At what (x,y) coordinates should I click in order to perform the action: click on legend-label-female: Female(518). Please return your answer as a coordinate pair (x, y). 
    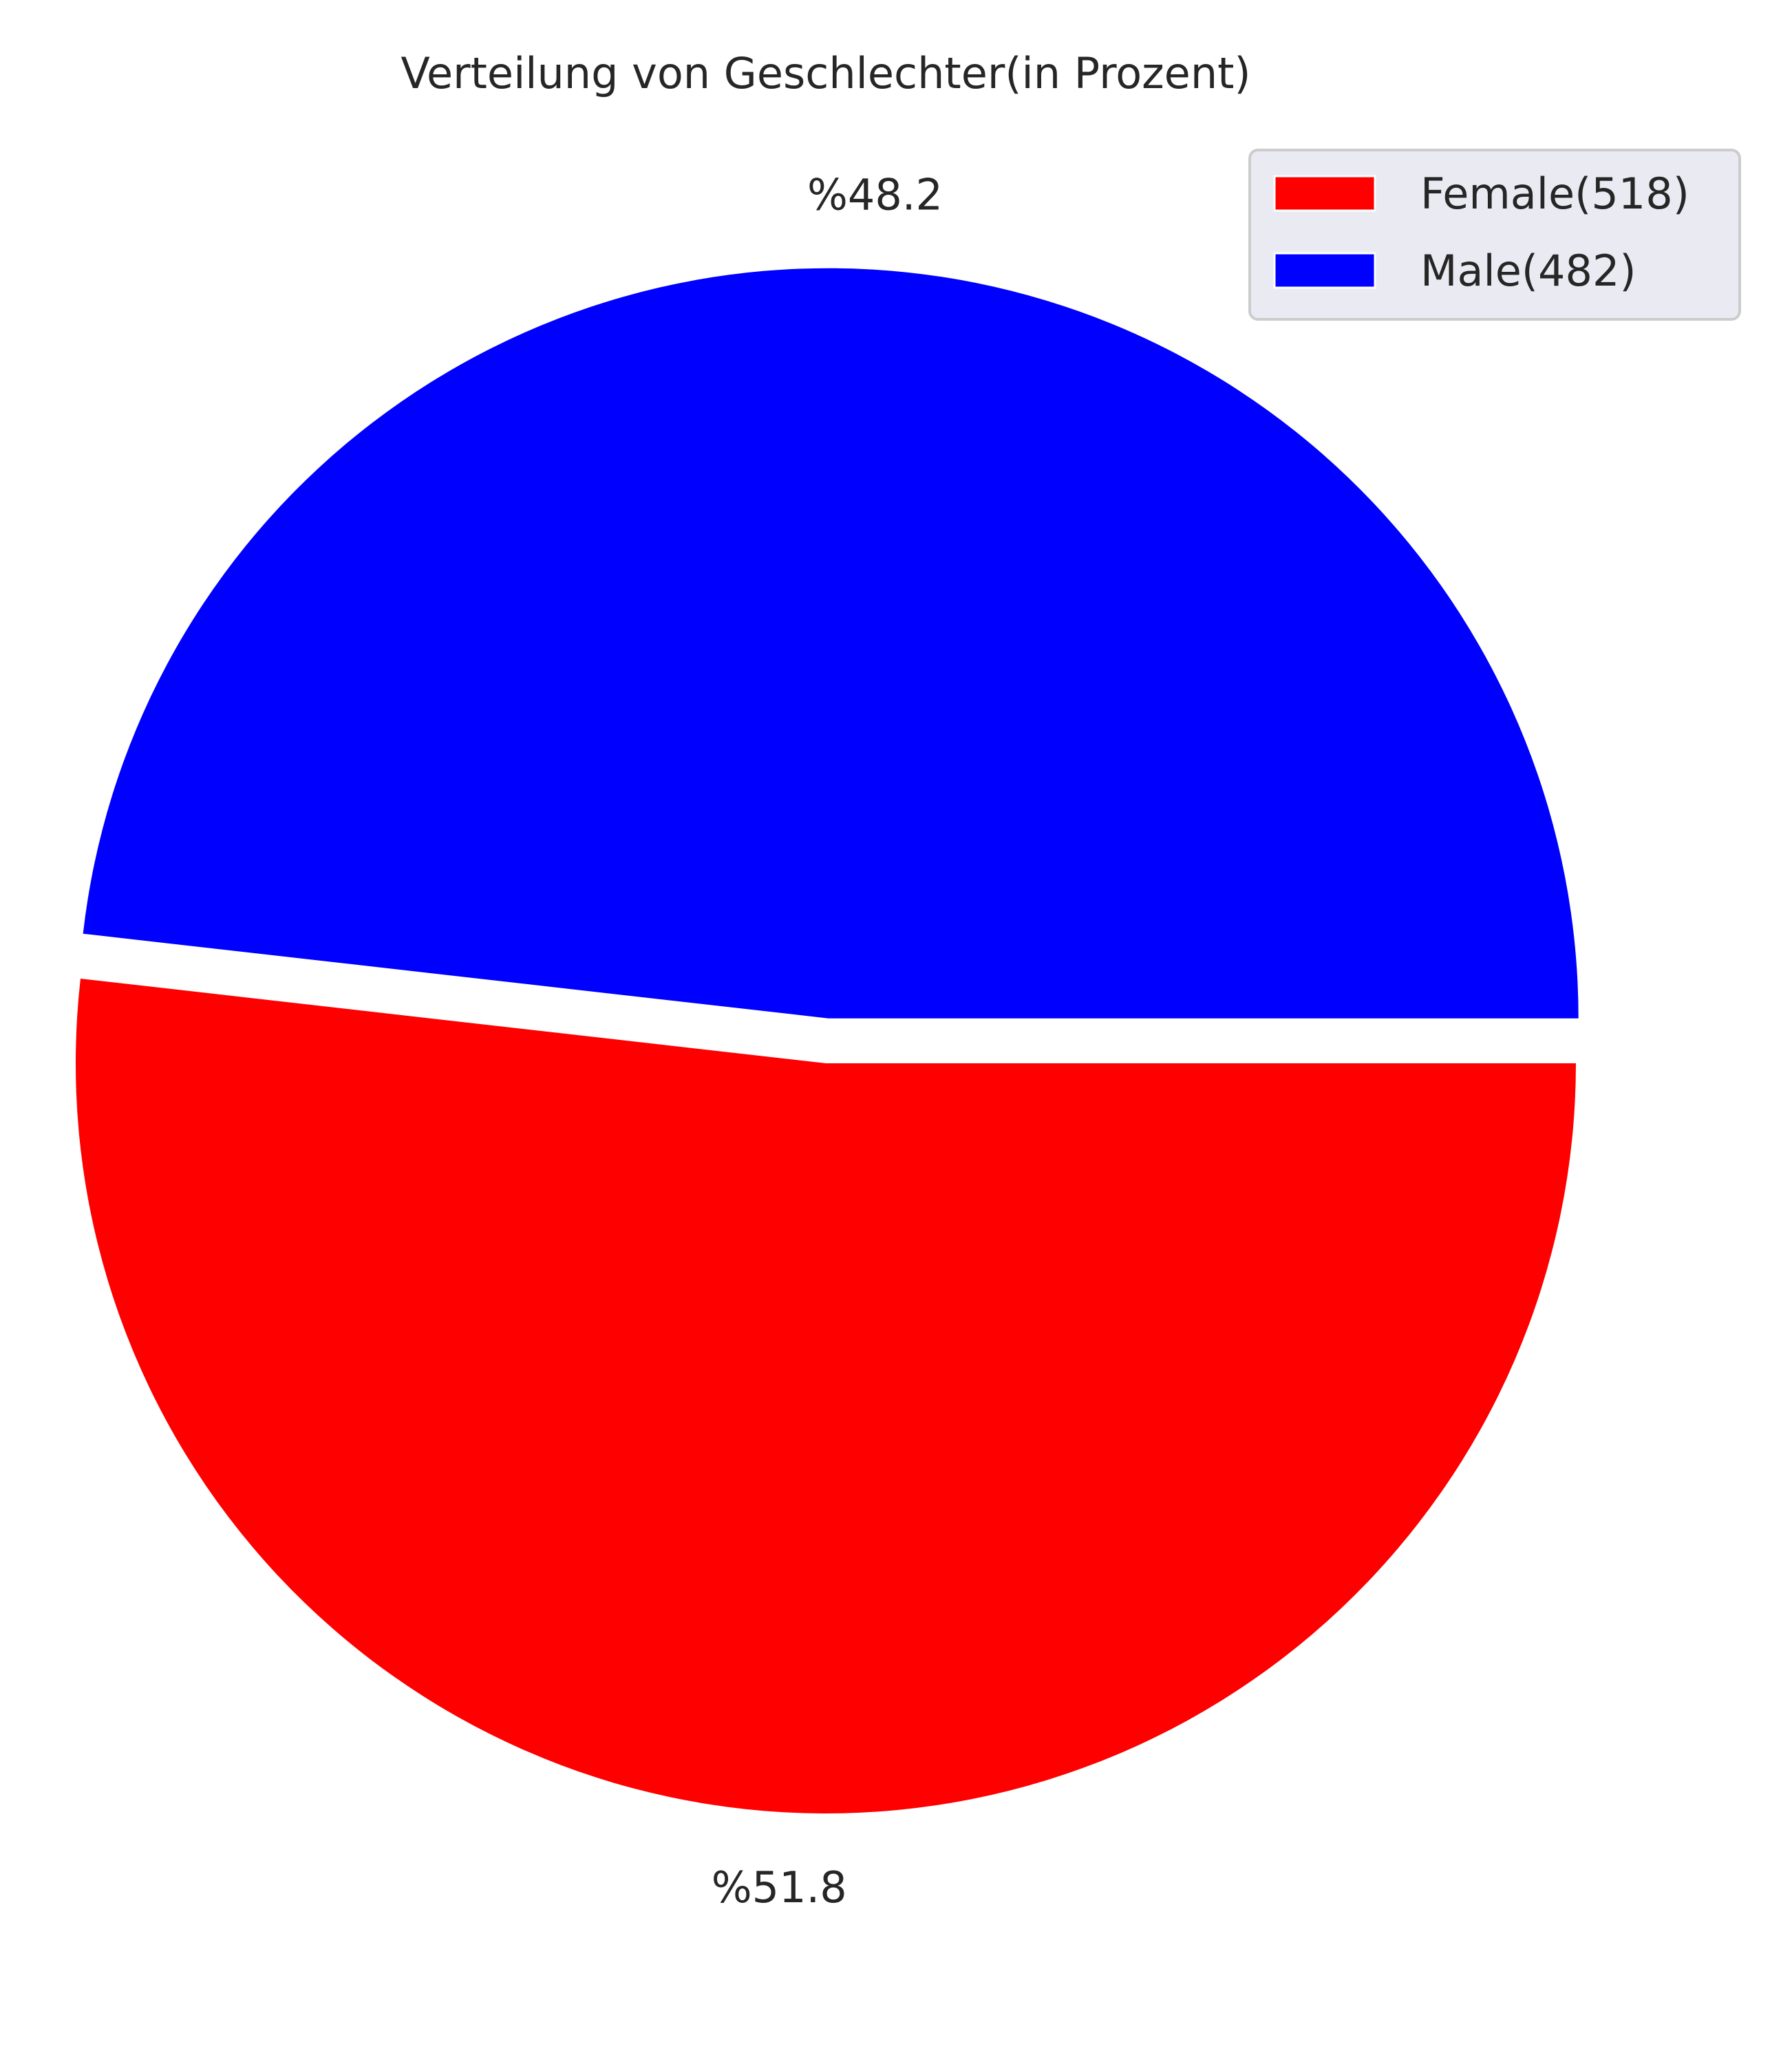
    Looking at the image, I should click on (1555, 194).